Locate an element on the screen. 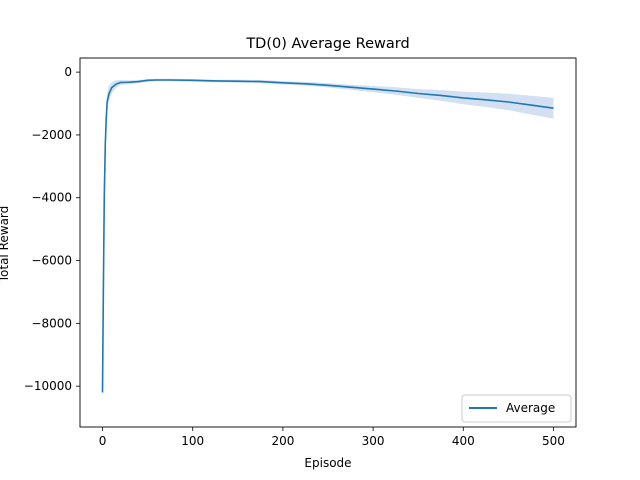  y-tick-label: −2000 is located at coordinates (51, 135).